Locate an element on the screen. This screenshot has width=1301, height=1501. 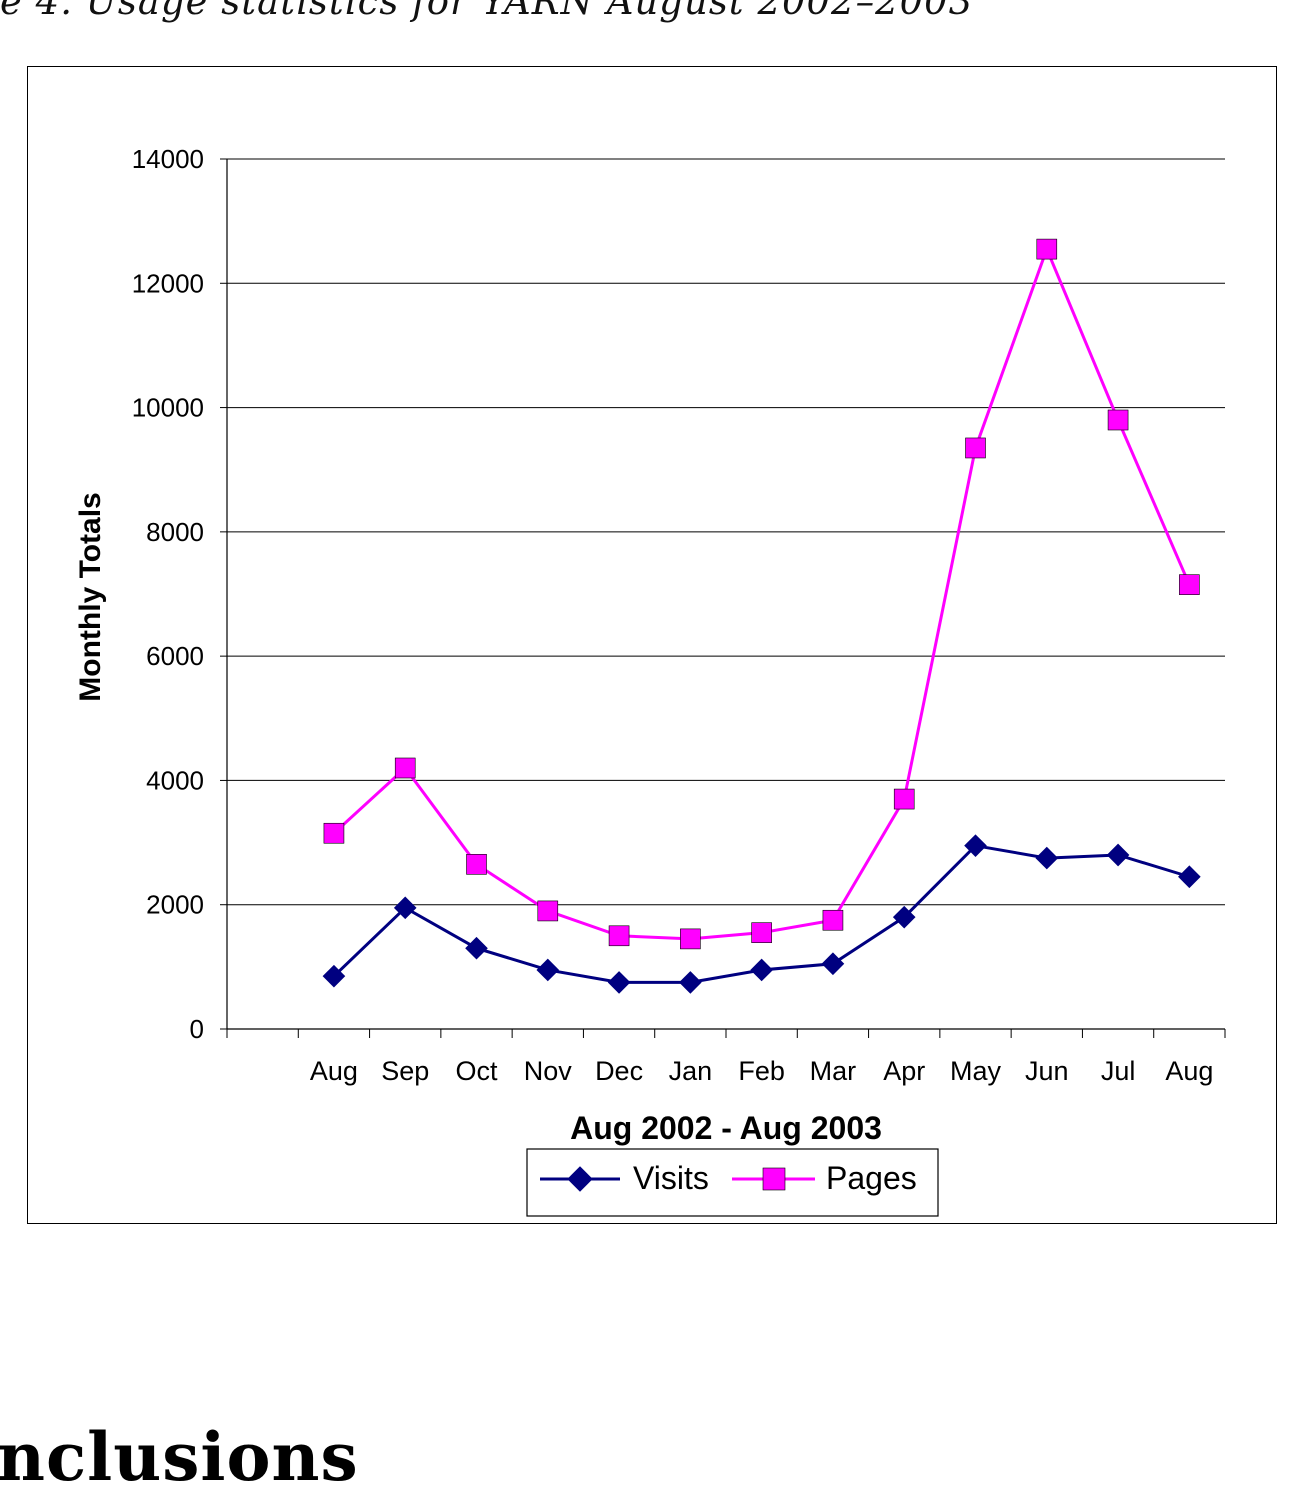
legend-box is located at coordinates (732, 1182).